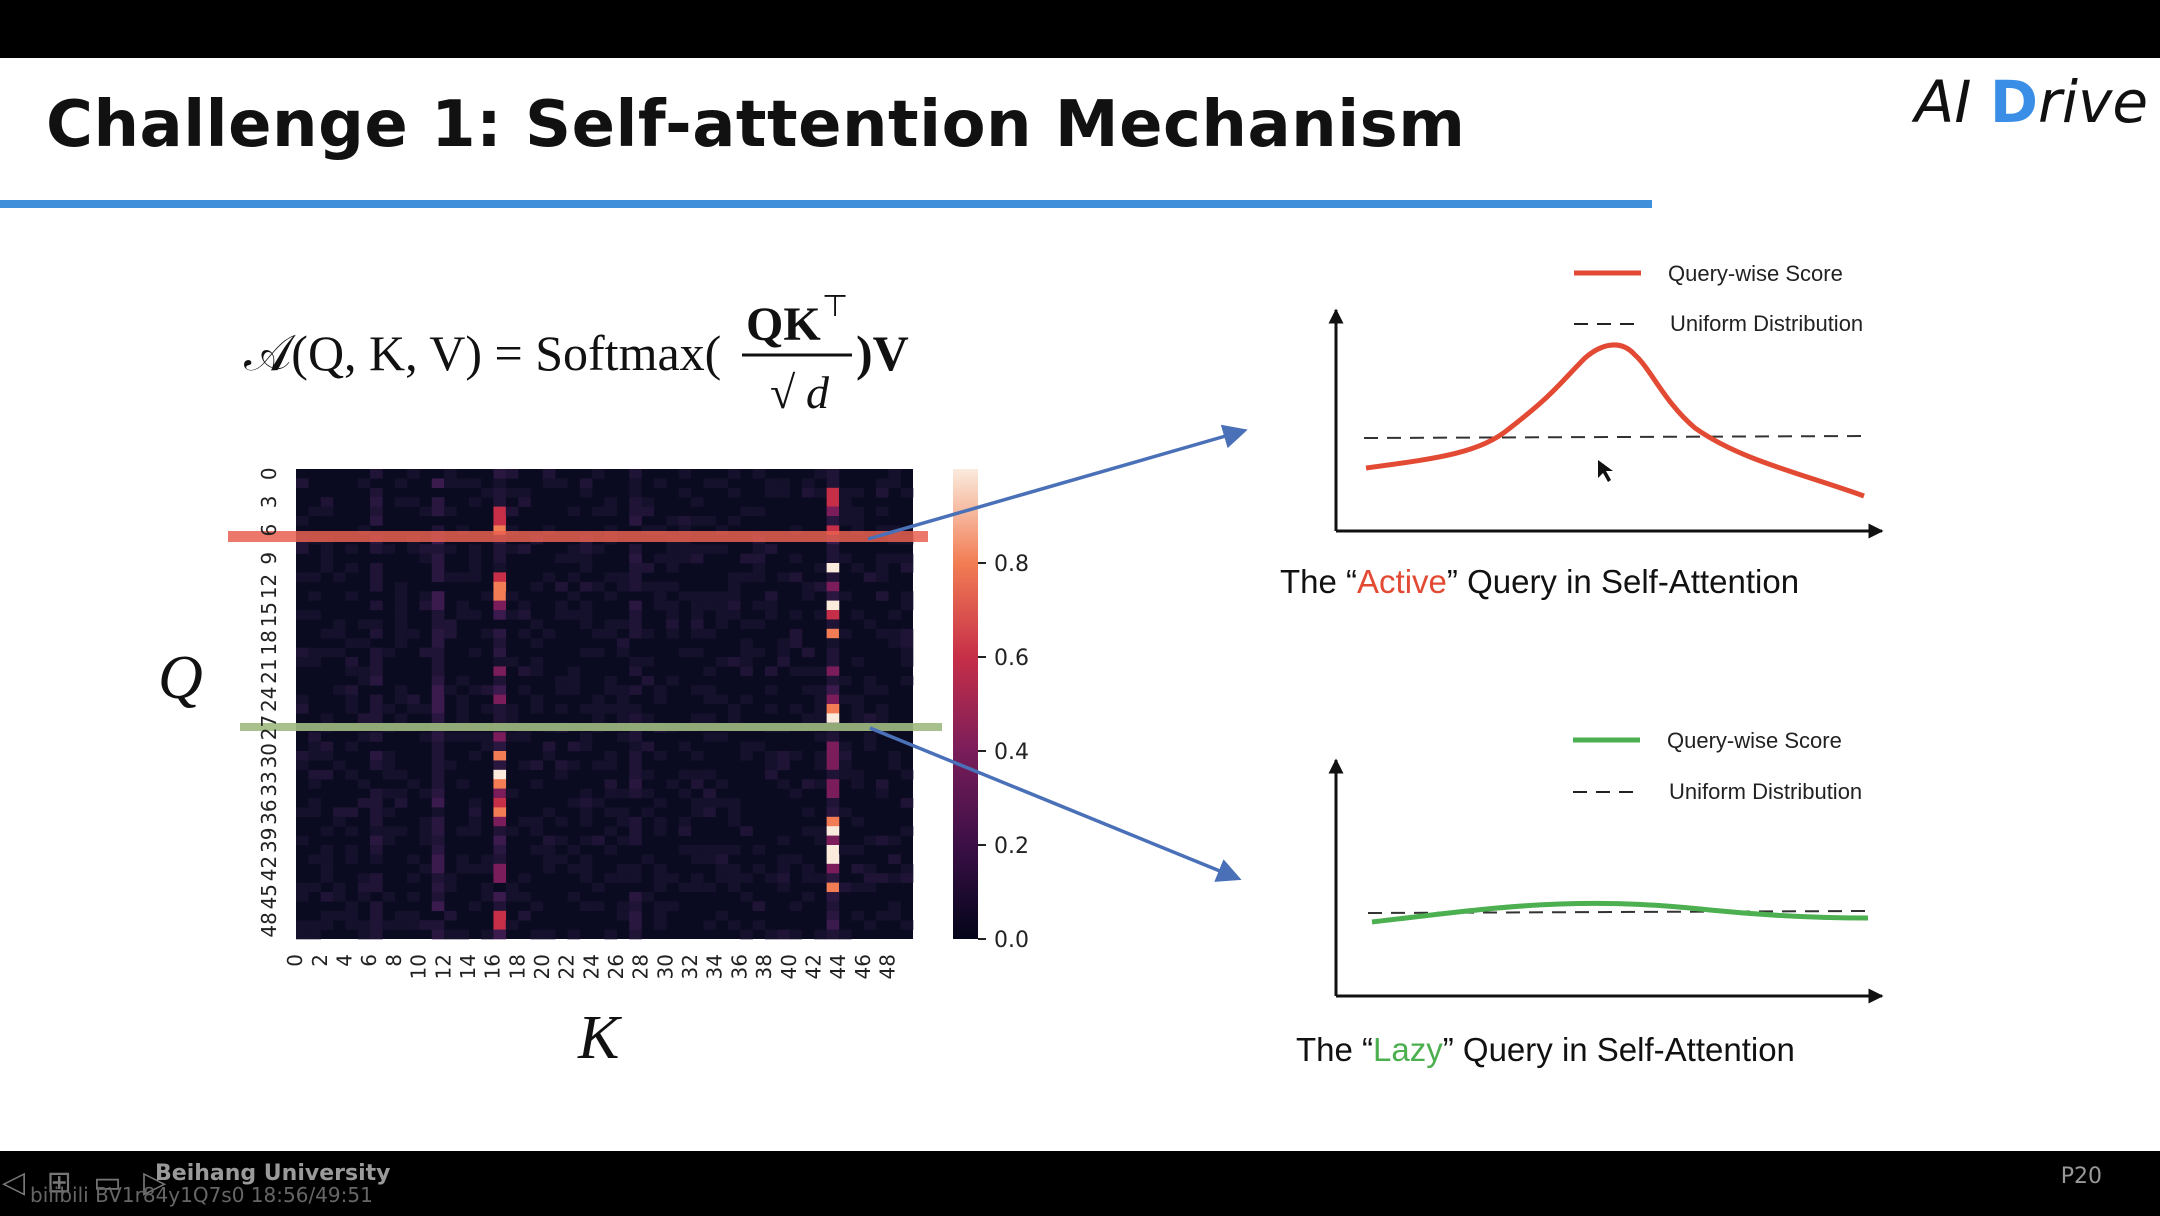 This screenshot has height=1216, width=2160. What do you see at coordinates (269, 755) in the screenshot?
I see `y-tick-label: 30` at bounding box center [269, 755].